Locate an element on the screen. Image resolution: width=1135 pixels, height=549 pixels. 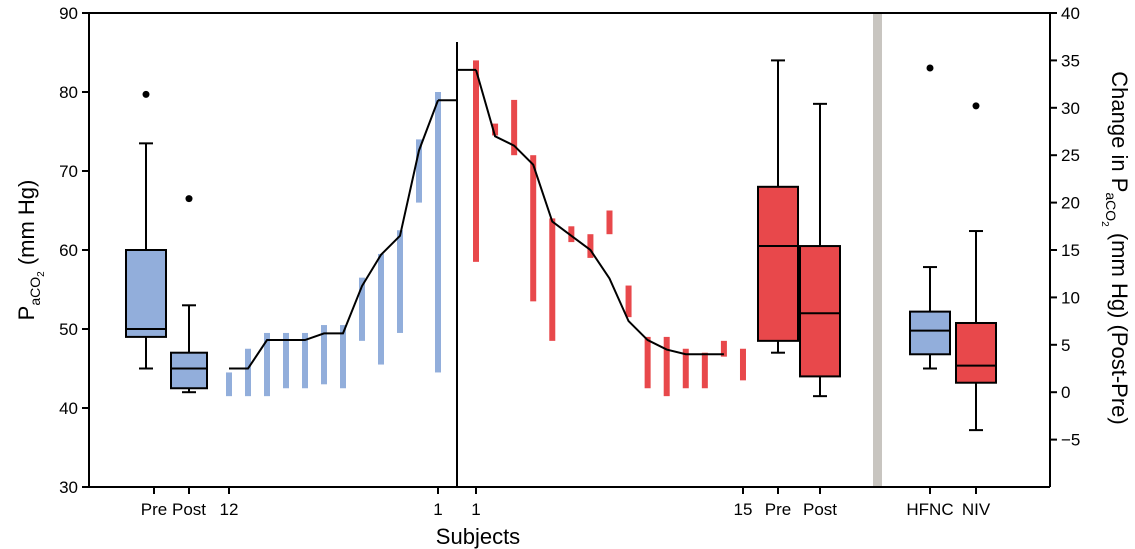
right-y-title-pre: Change in P is located at coordinates (1119, 131).